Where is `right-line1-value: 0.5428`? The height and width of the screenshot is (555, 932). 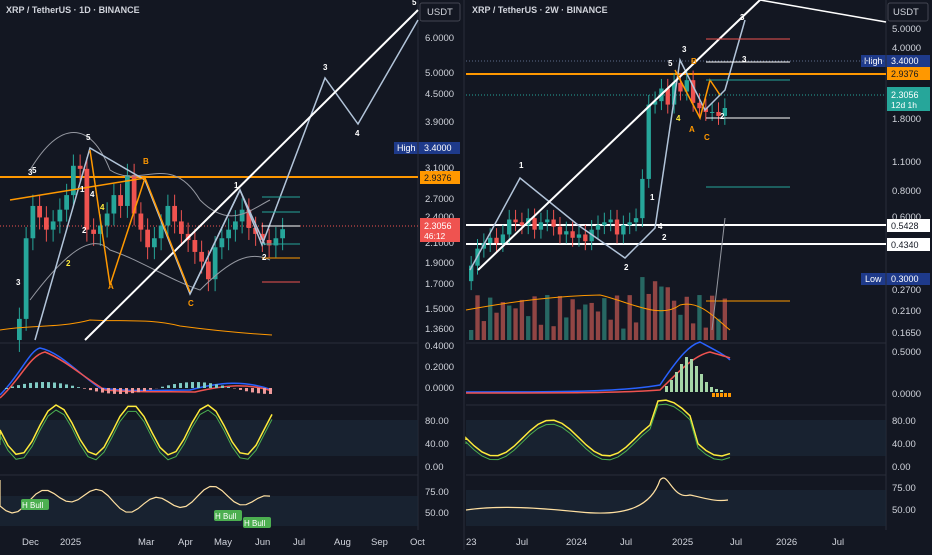 right-line1-value: 0.5428 is located at coordinates (905, 226).